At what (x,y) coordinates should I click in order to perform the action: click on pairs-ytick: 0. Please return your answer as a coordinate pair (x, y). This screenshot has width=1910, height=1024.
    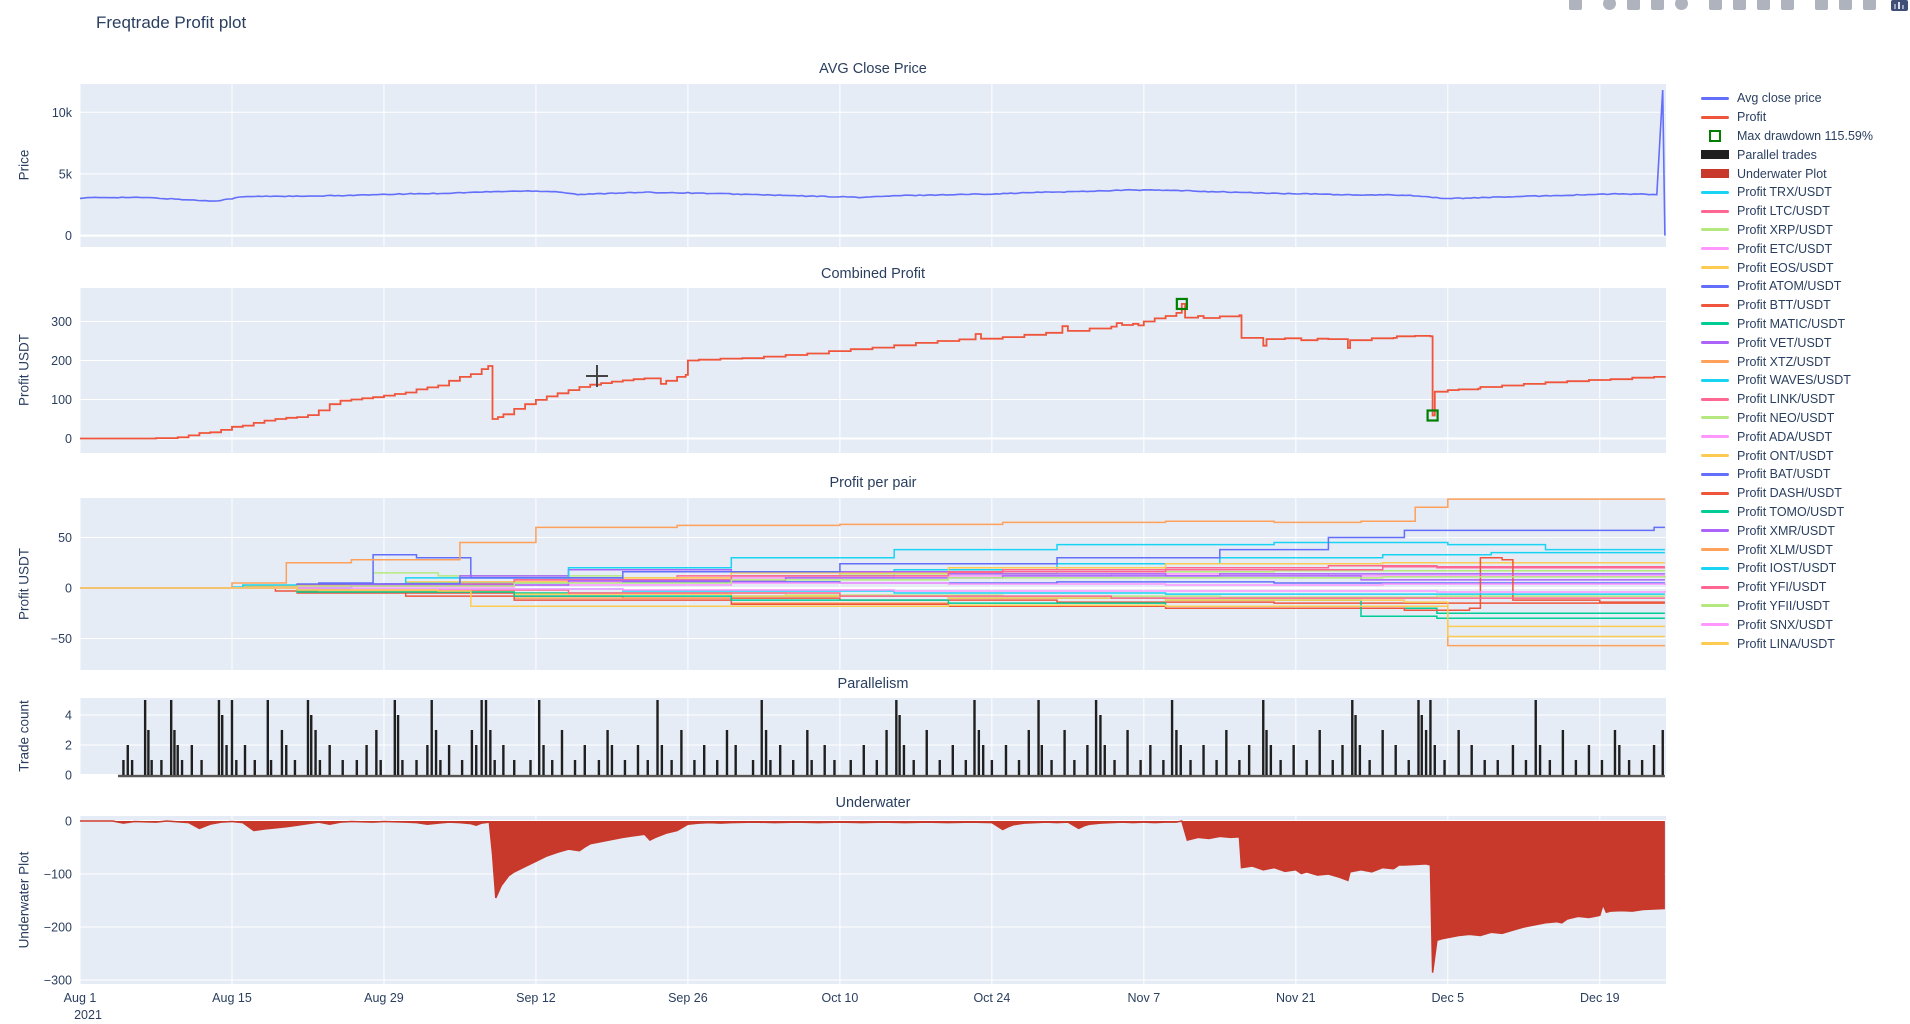
    Looking at the image, I should click on (68, 589).